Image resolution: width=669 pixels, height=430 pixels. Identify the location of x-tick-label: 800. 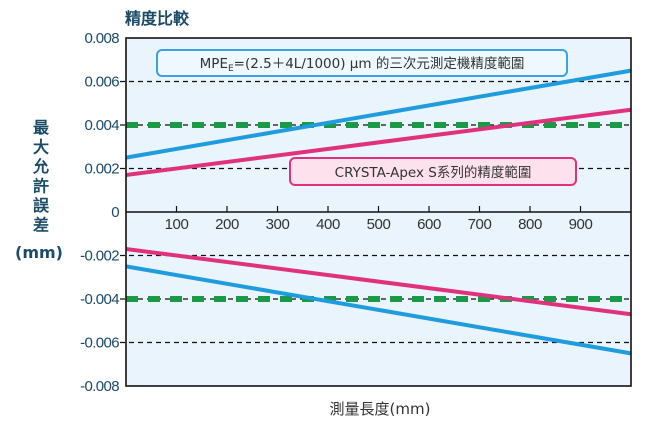
(530, 224).